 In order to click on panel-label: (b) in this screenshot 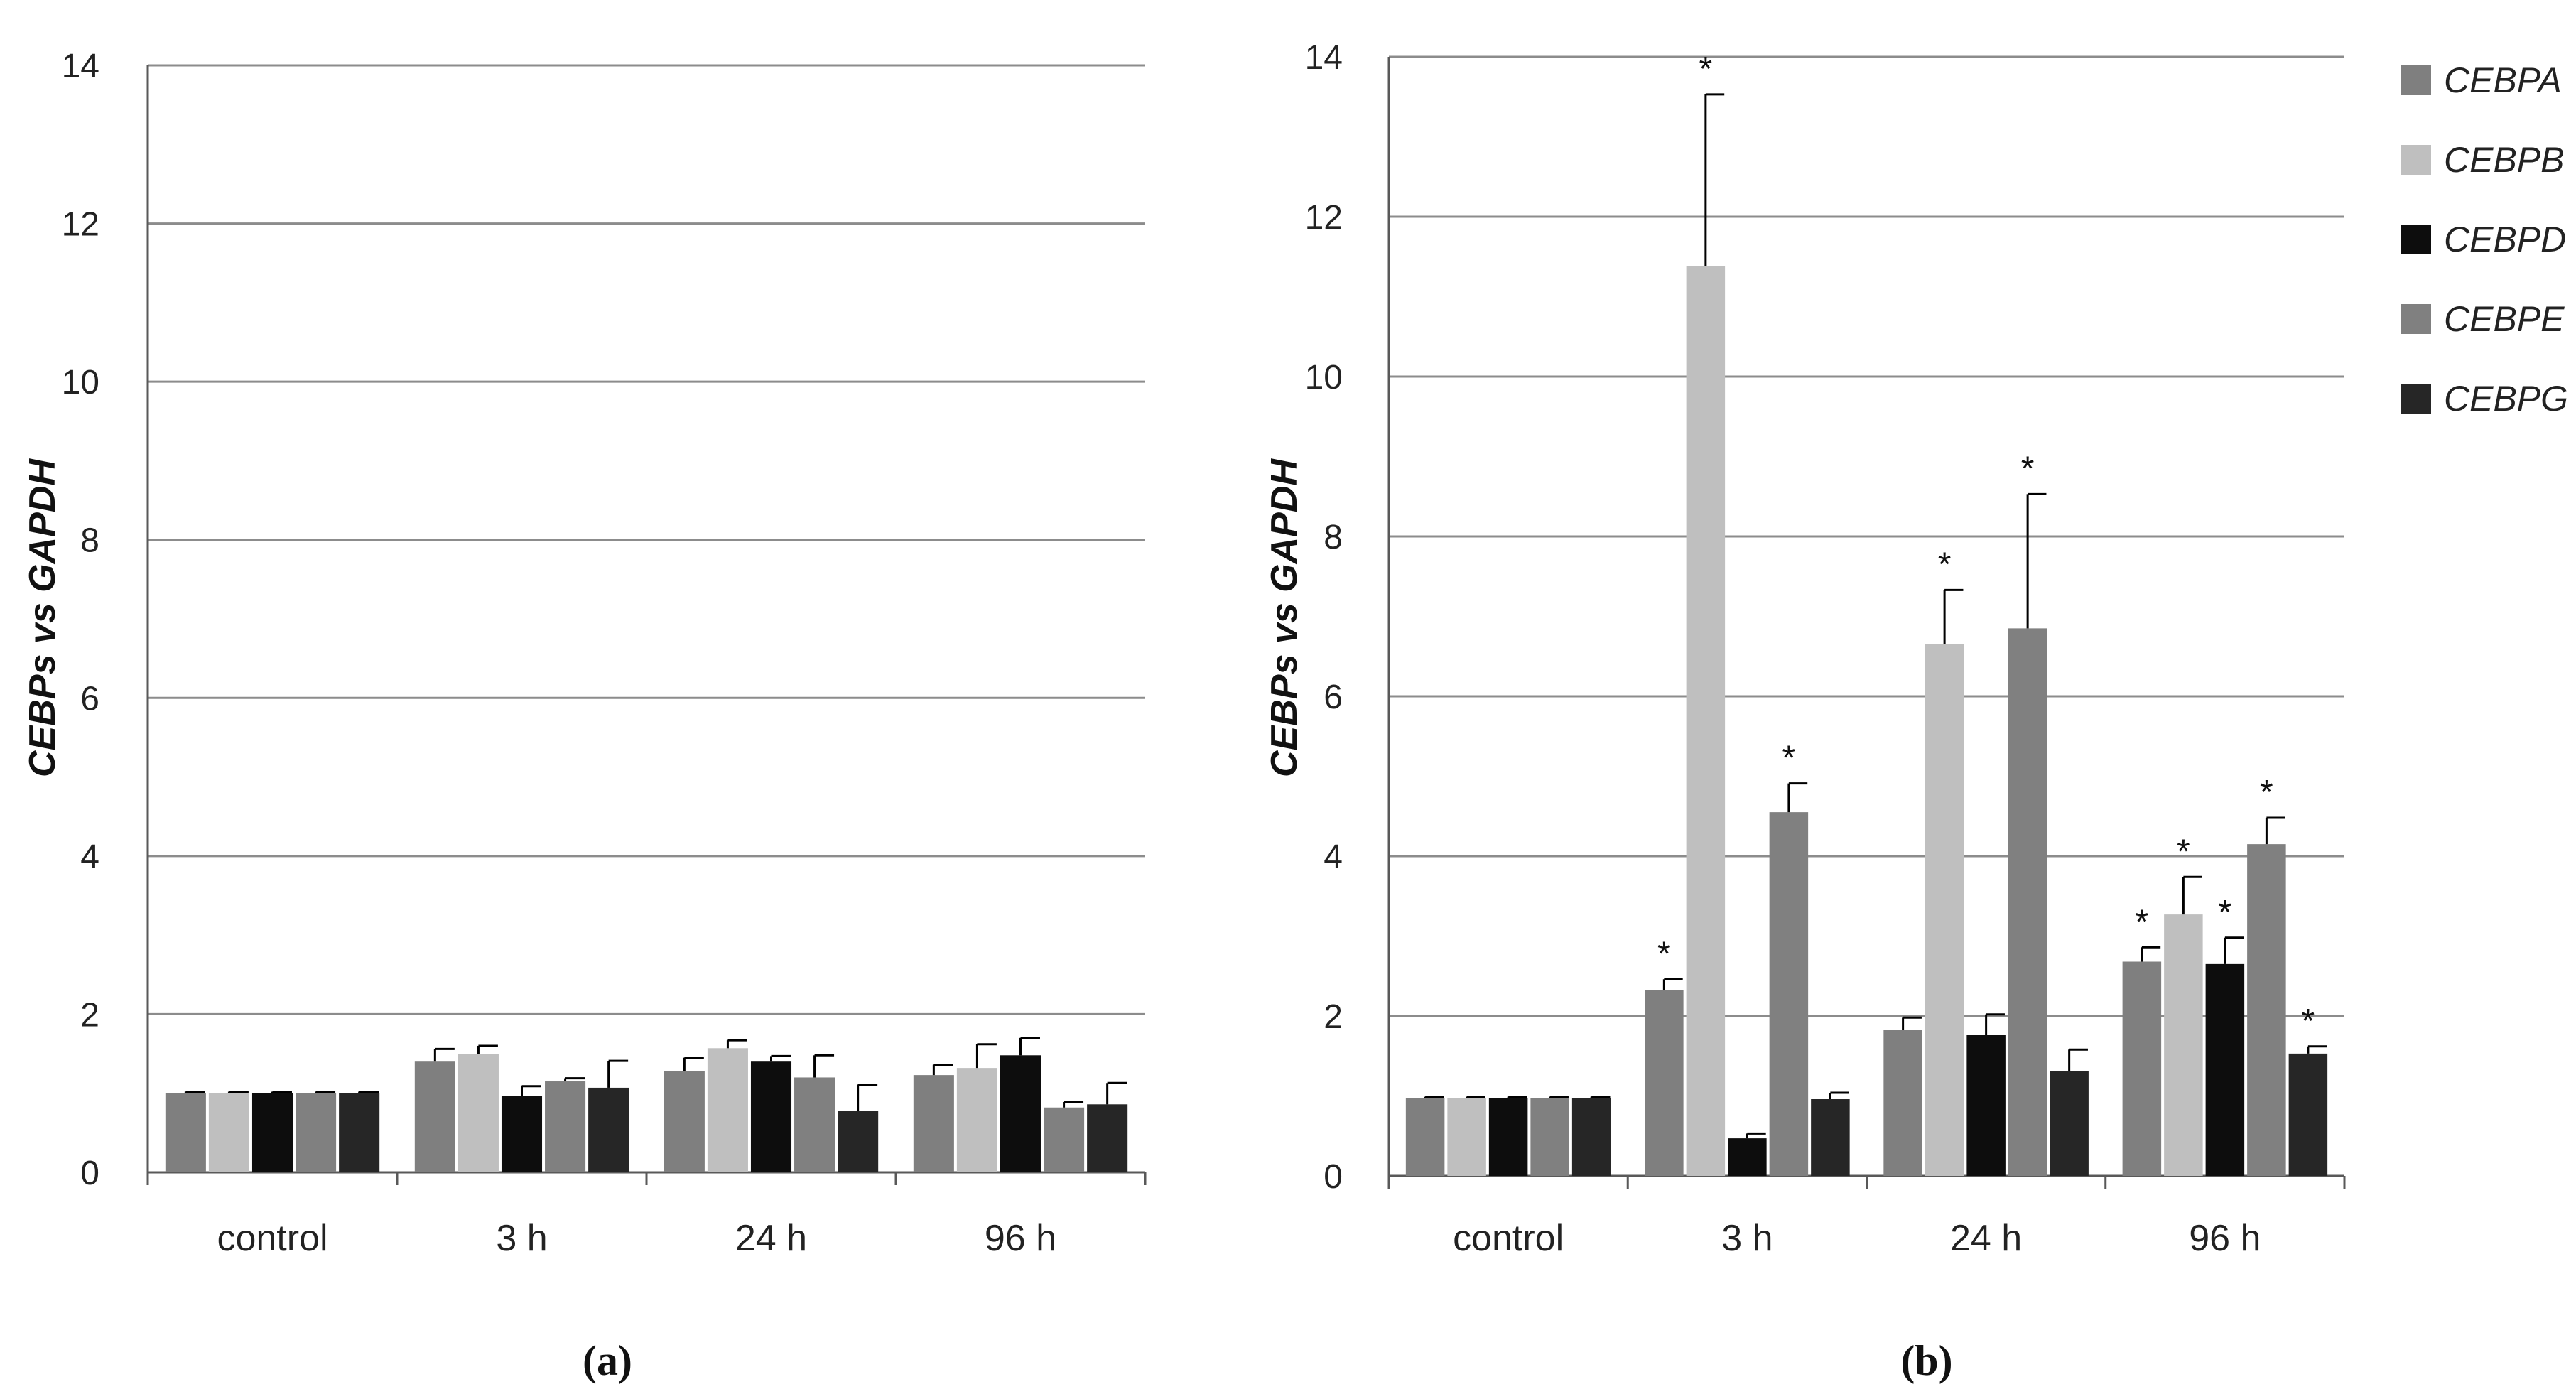, I will do `click(1926, 1360)`.